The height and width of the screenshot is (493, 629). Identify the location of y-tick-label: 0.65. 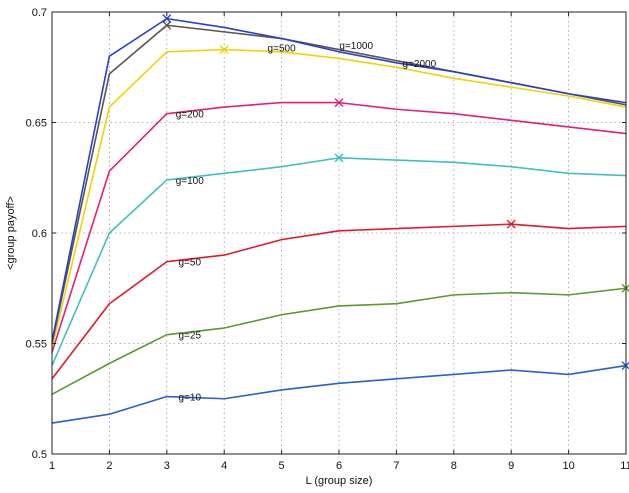
(36, 124).